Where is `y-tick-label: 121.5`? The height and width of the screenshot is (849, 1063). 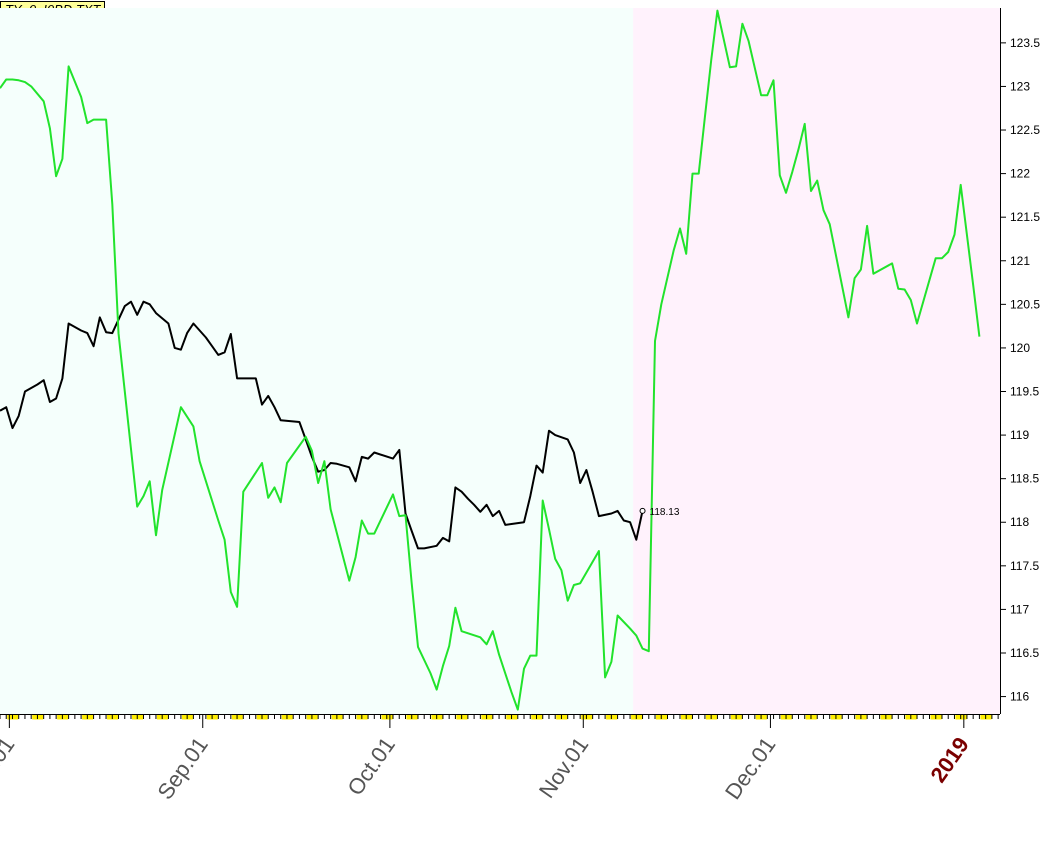 y-tick-label: 121.5 is located at coordinates (1025, 217).